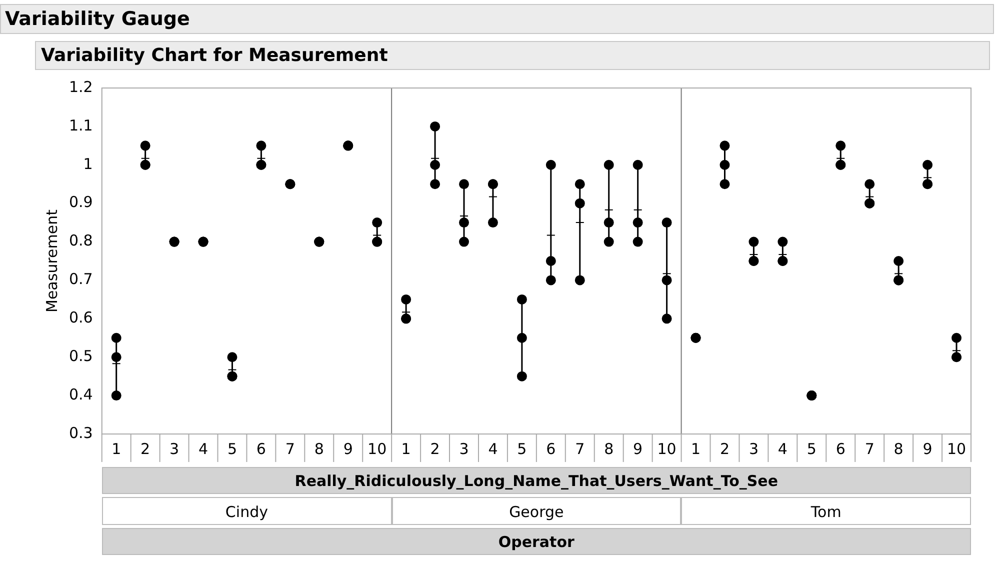  Describe the element at coordinates (826, 511) in the screenshot. I see `text: Tom` at that location.